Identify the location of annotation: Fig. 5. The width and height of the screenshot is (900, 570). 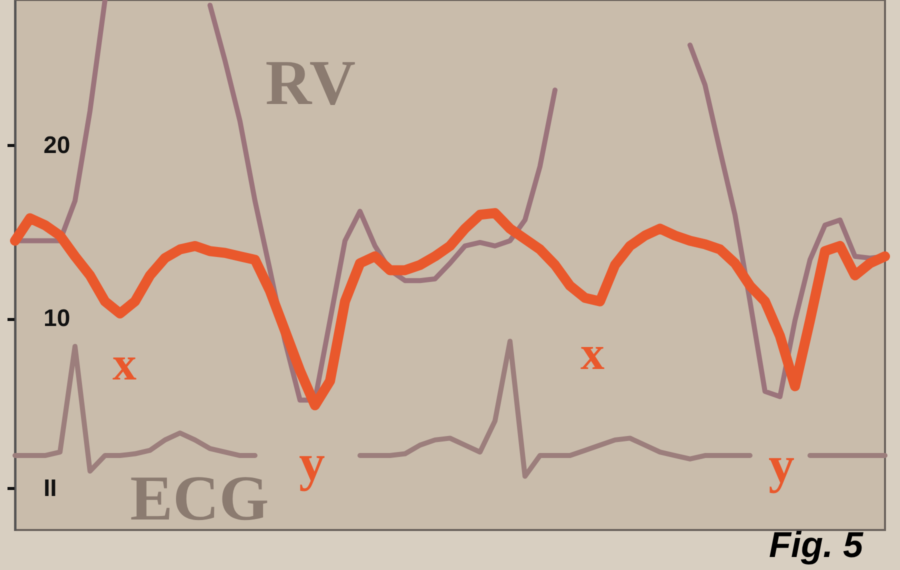
(816, 544).